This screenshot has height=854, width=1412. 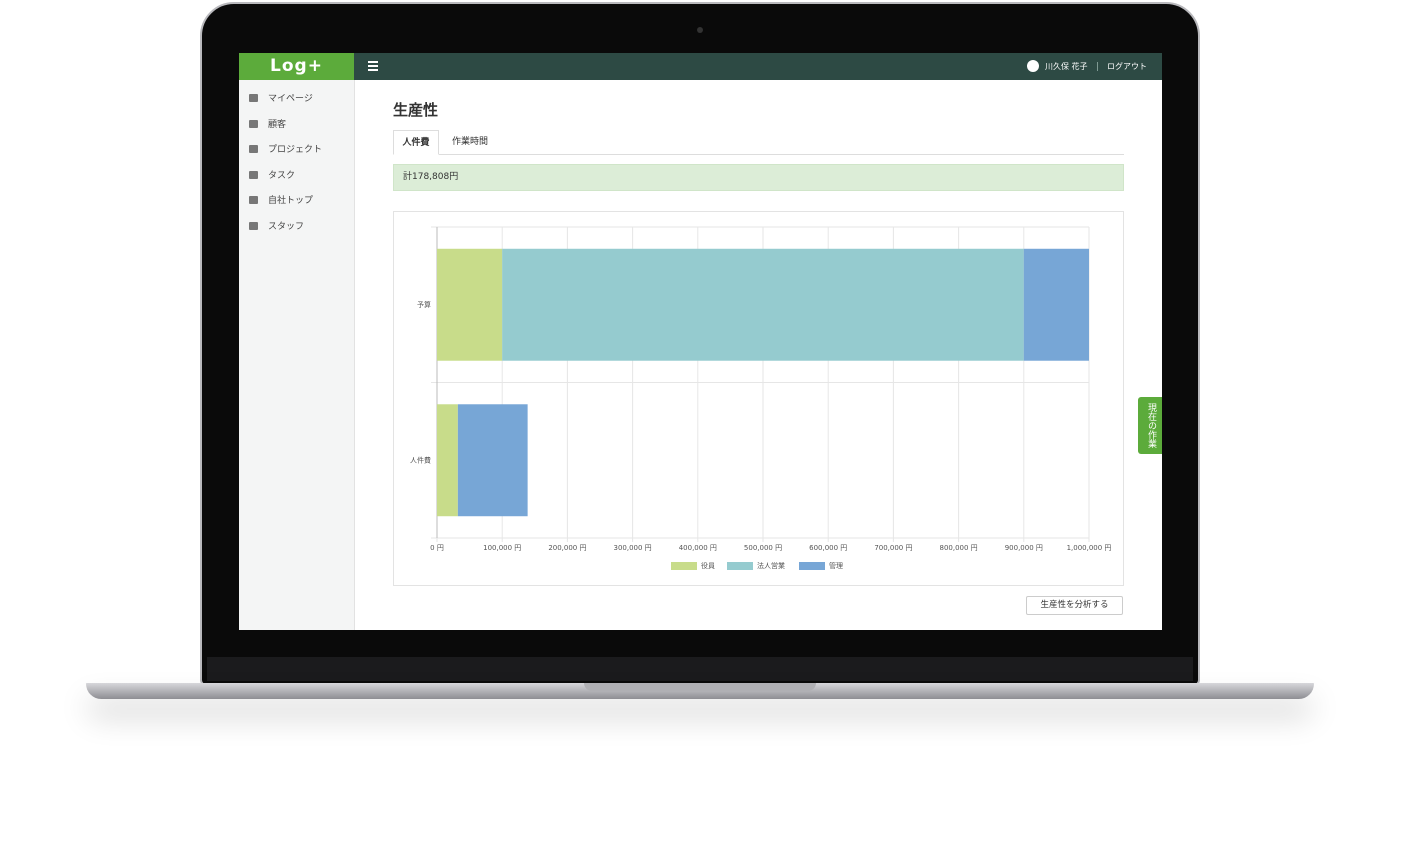 I want to click on camera, so click(x=700, y=30).